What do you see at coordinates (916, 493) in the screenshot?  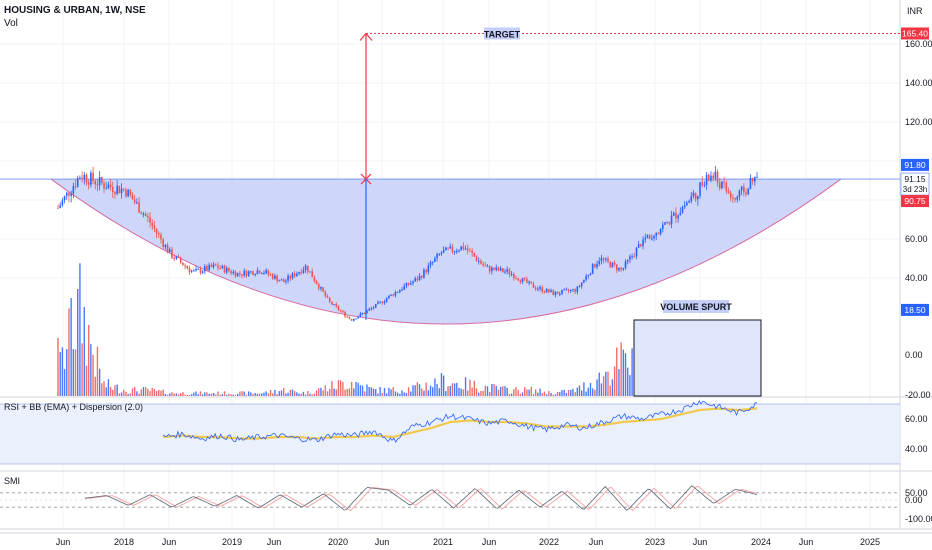 I see `smi-tick: 50.00` at bounding box center [916, 493].